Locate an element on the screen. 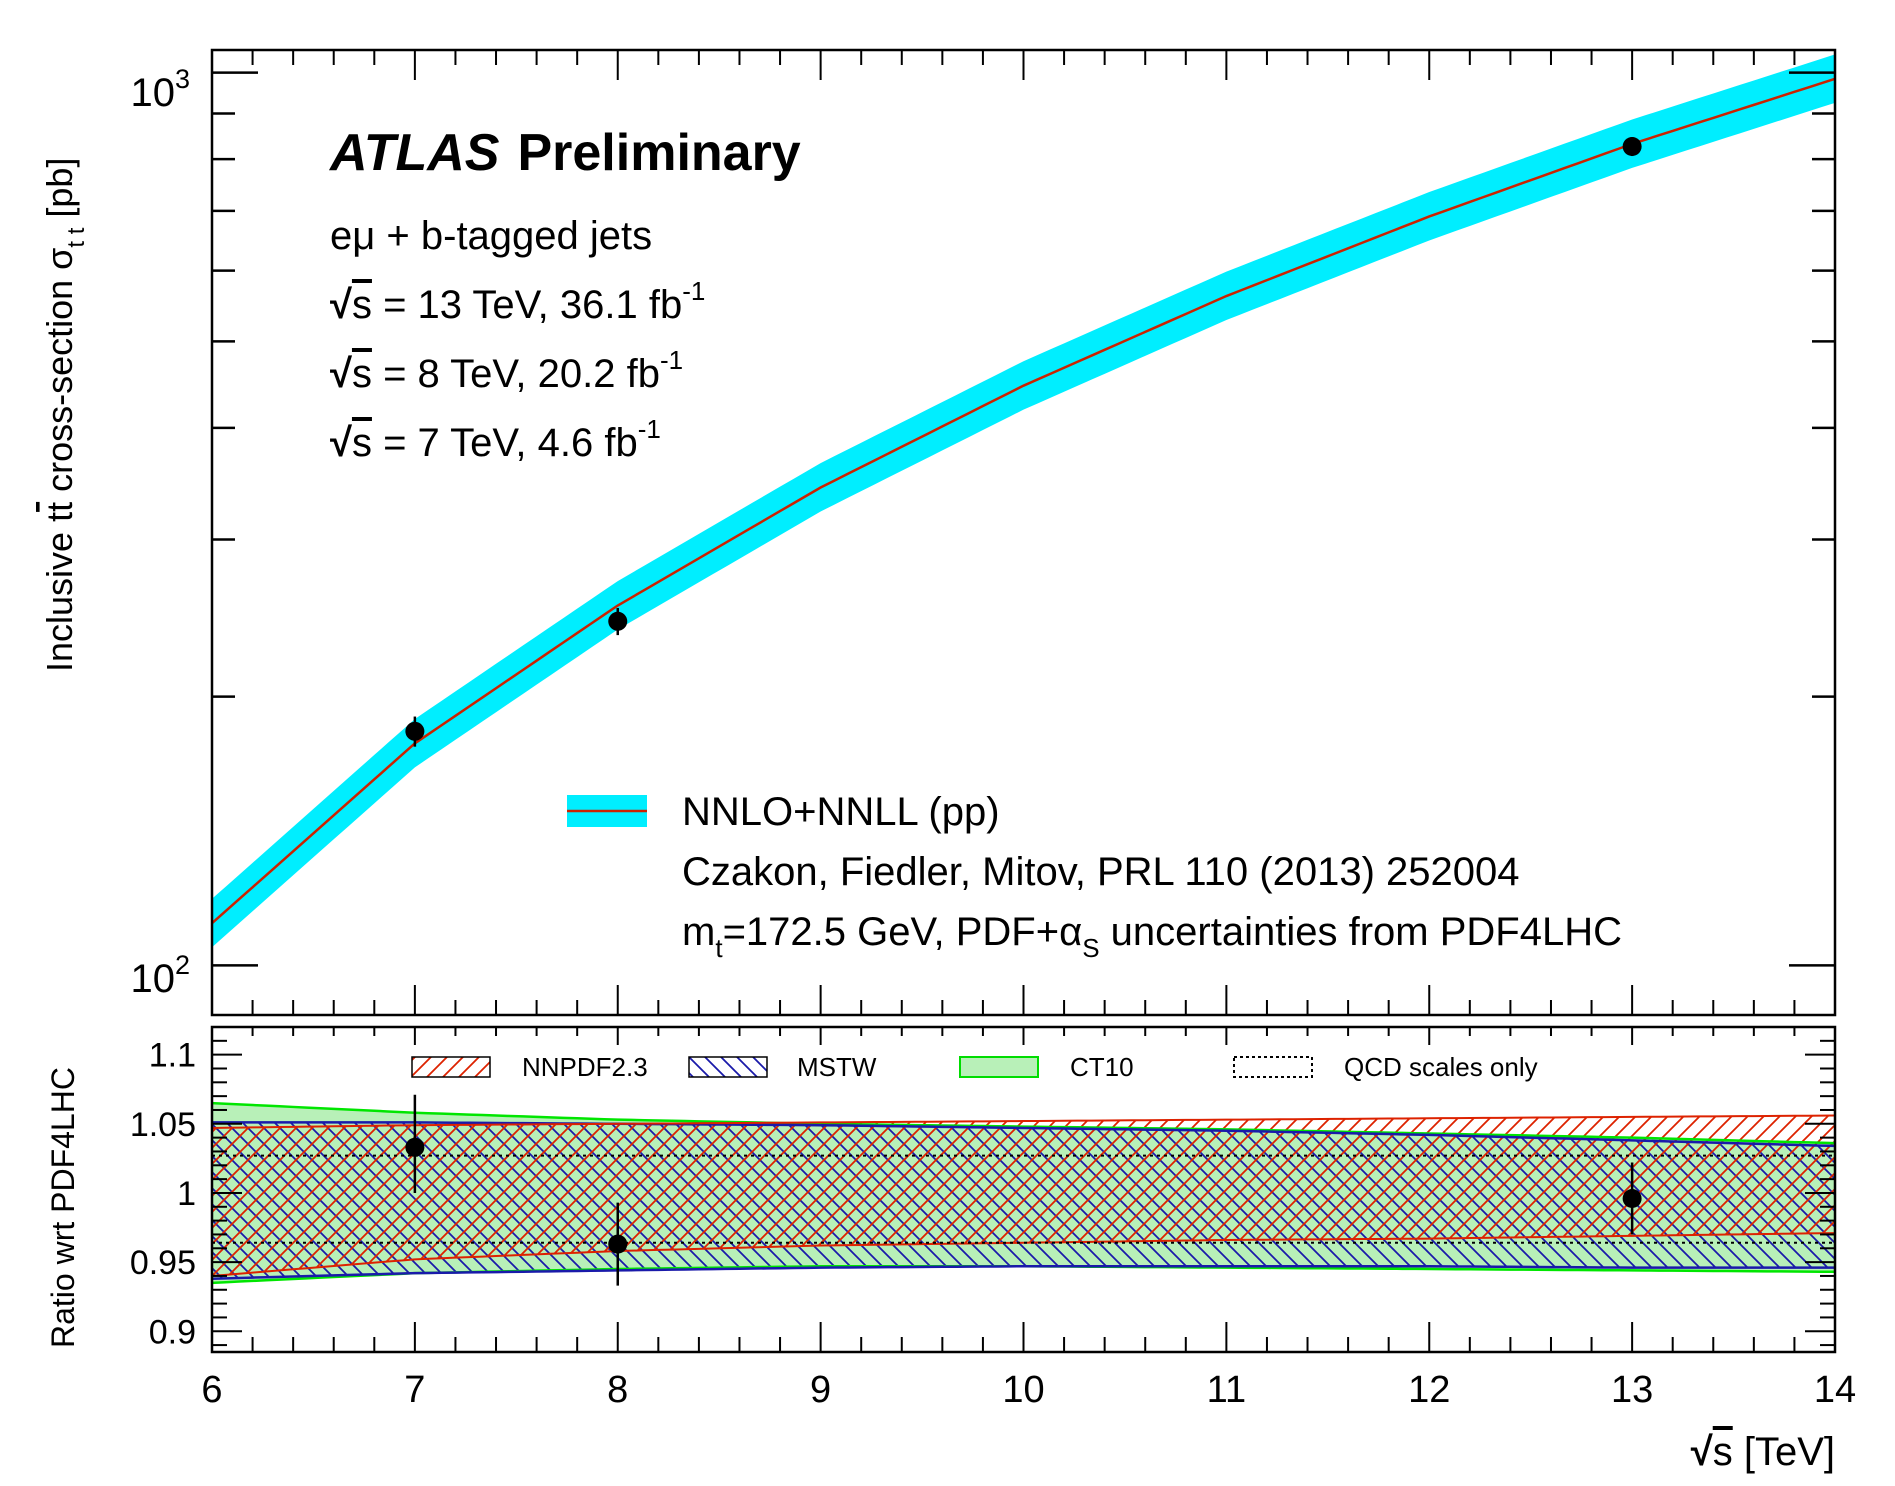 The image size is (1895, 1486). legend-swatch-qcd is located at coordinates (1273, 1067).